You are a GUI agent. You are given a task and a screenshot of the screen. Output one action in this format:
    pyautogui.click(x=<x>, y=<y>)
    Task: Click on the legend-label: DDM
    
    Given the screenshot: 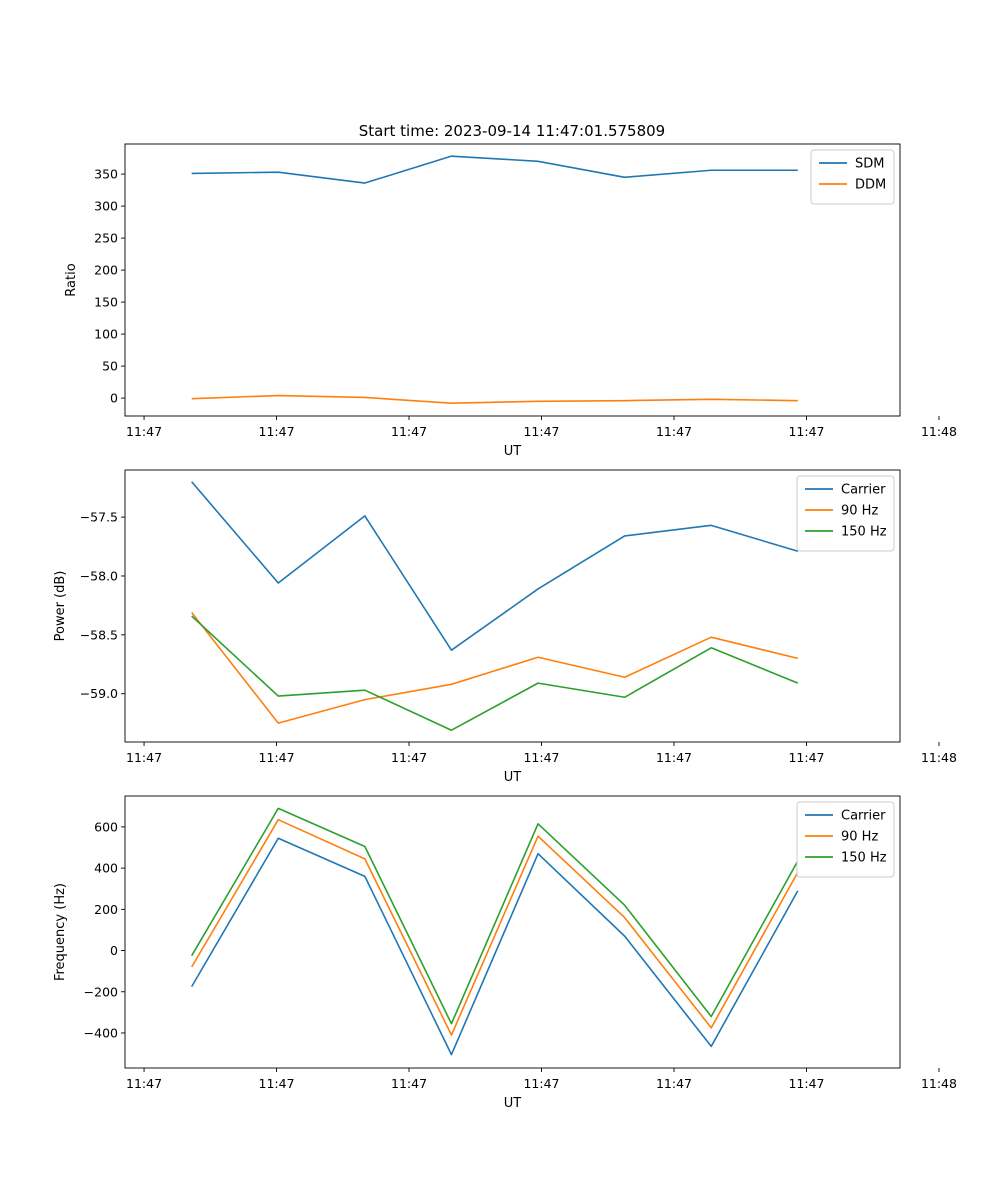 What is the action you would take?
    pyautogui.click(x=870, y=185)
    